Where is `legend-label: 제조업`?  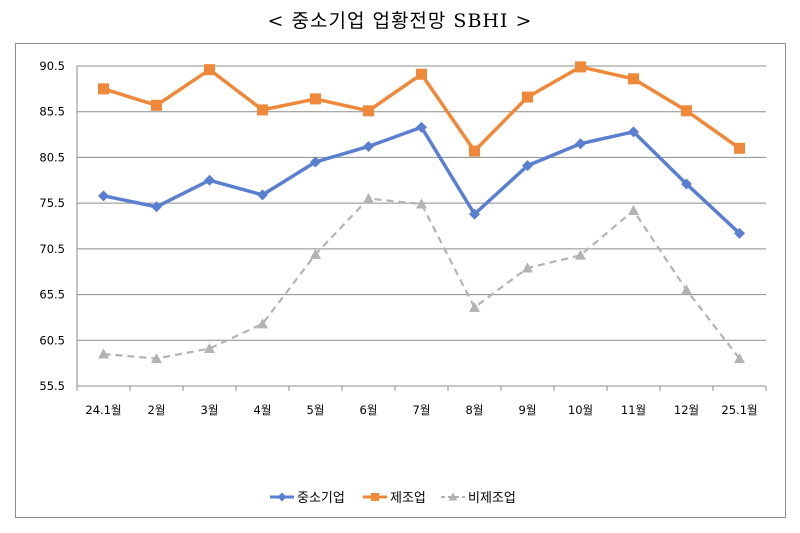
legend-label: 제조업 is located at coordinates (408, 498).